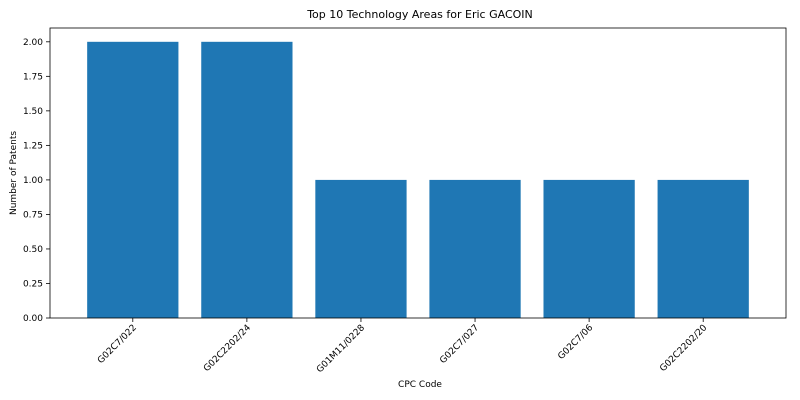 This screenshot has width=800, height=400. I want to click on y-tick-label: 1.50, so click(33, 112).